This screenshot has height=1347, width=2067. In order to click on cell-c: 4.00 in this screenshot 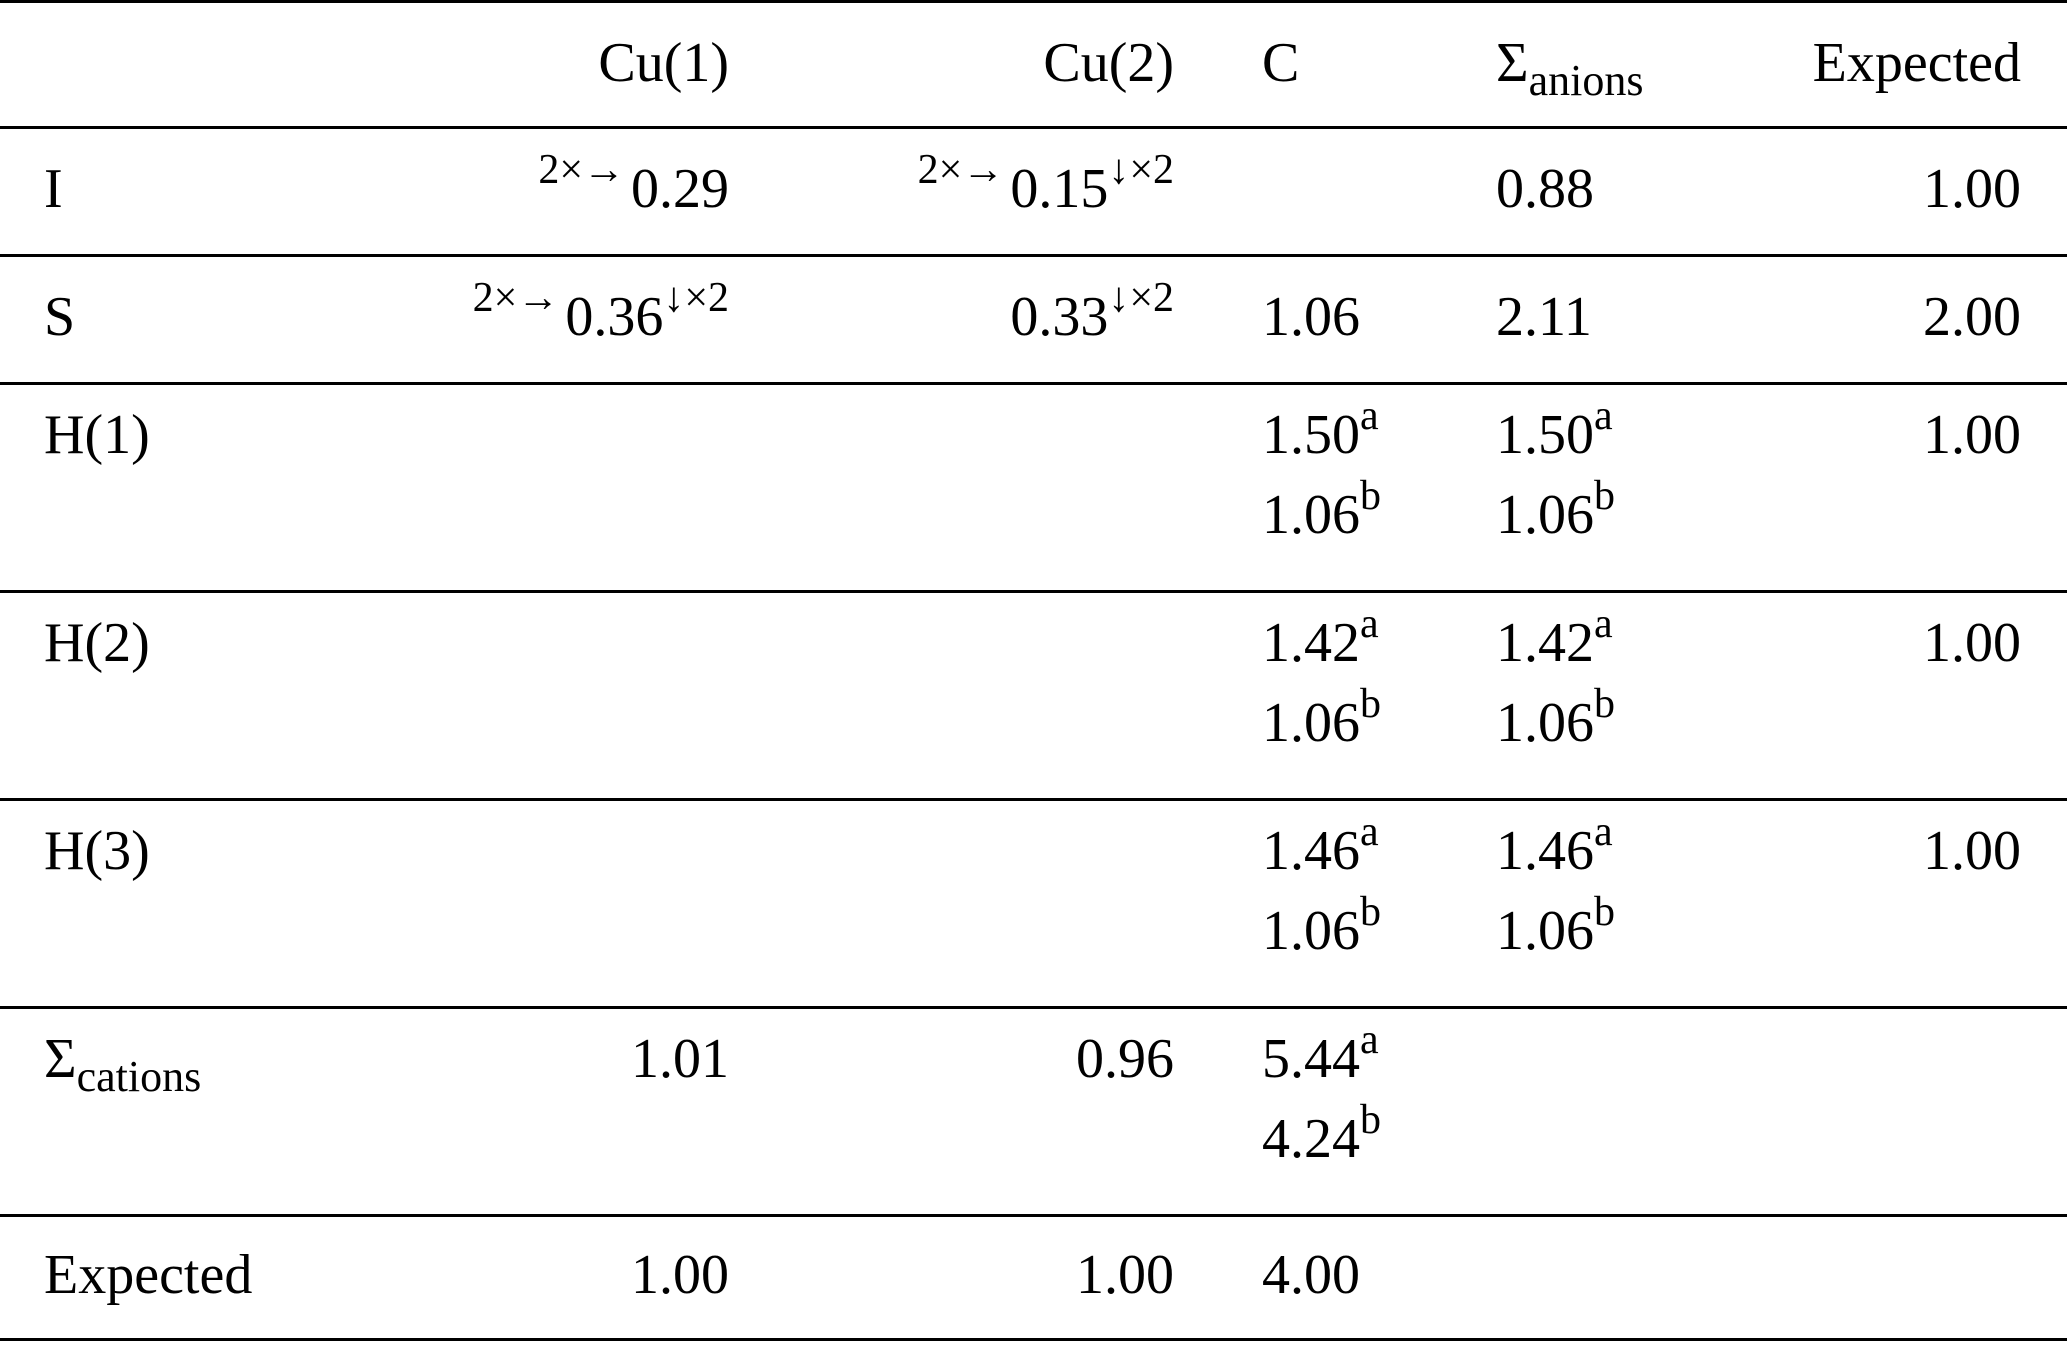, I will do `click(1311, 1275)`.